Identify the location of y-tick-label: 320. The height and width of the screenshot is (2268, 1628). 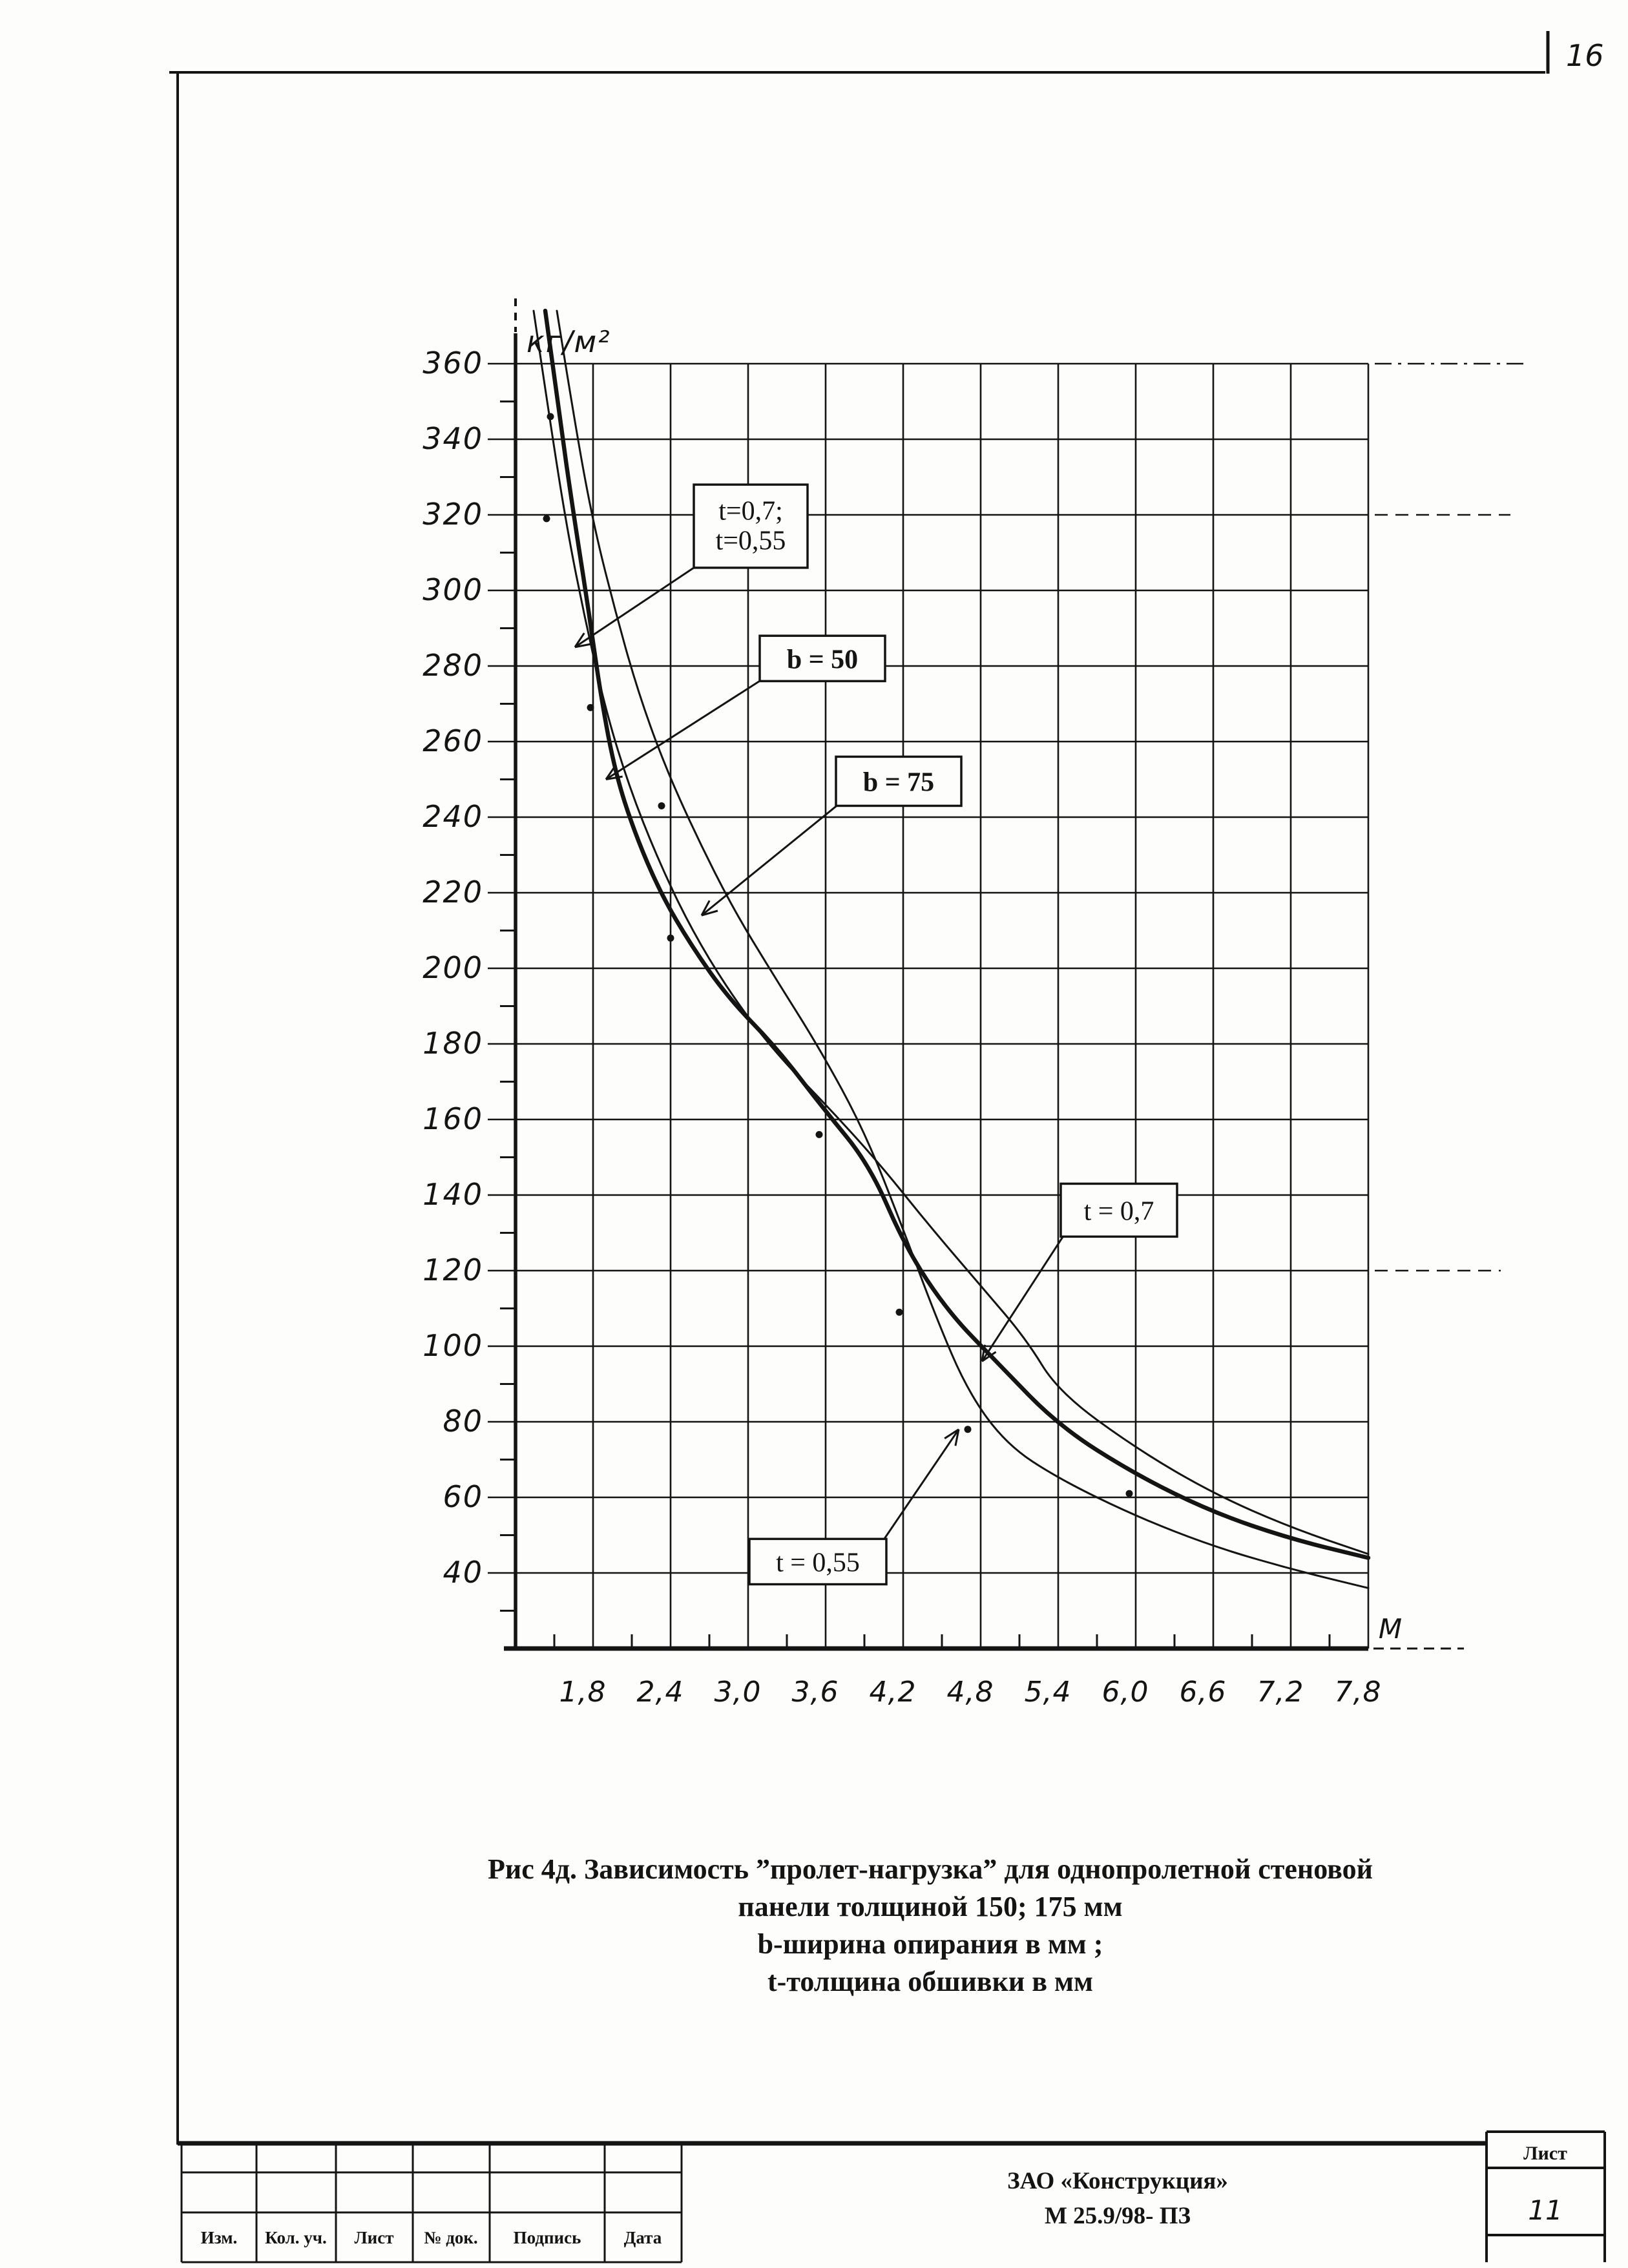
(453, 514).